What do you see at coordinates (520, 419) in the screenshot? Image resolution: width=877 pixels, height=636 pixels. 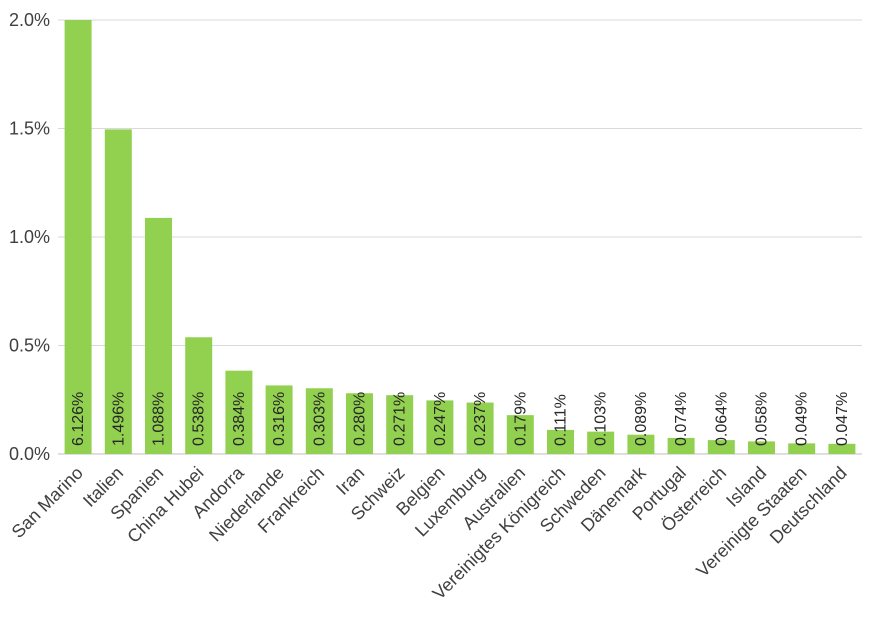 I see `data-label: 0.179%` at bounding box center [520, 419].